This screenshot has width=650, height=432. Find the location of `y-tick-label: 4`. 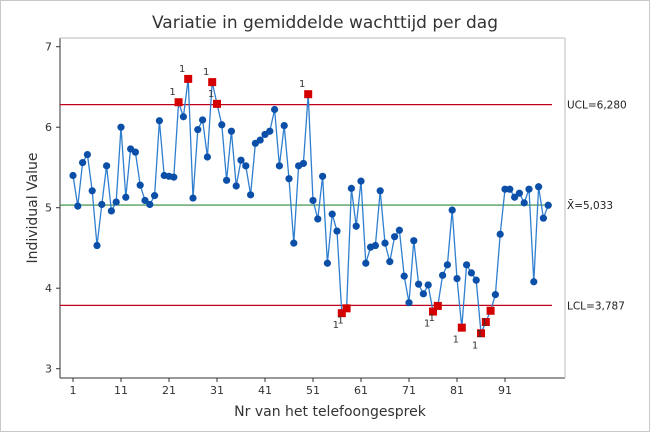

y-tick-label: 4 is located at coordinates (48, 288).